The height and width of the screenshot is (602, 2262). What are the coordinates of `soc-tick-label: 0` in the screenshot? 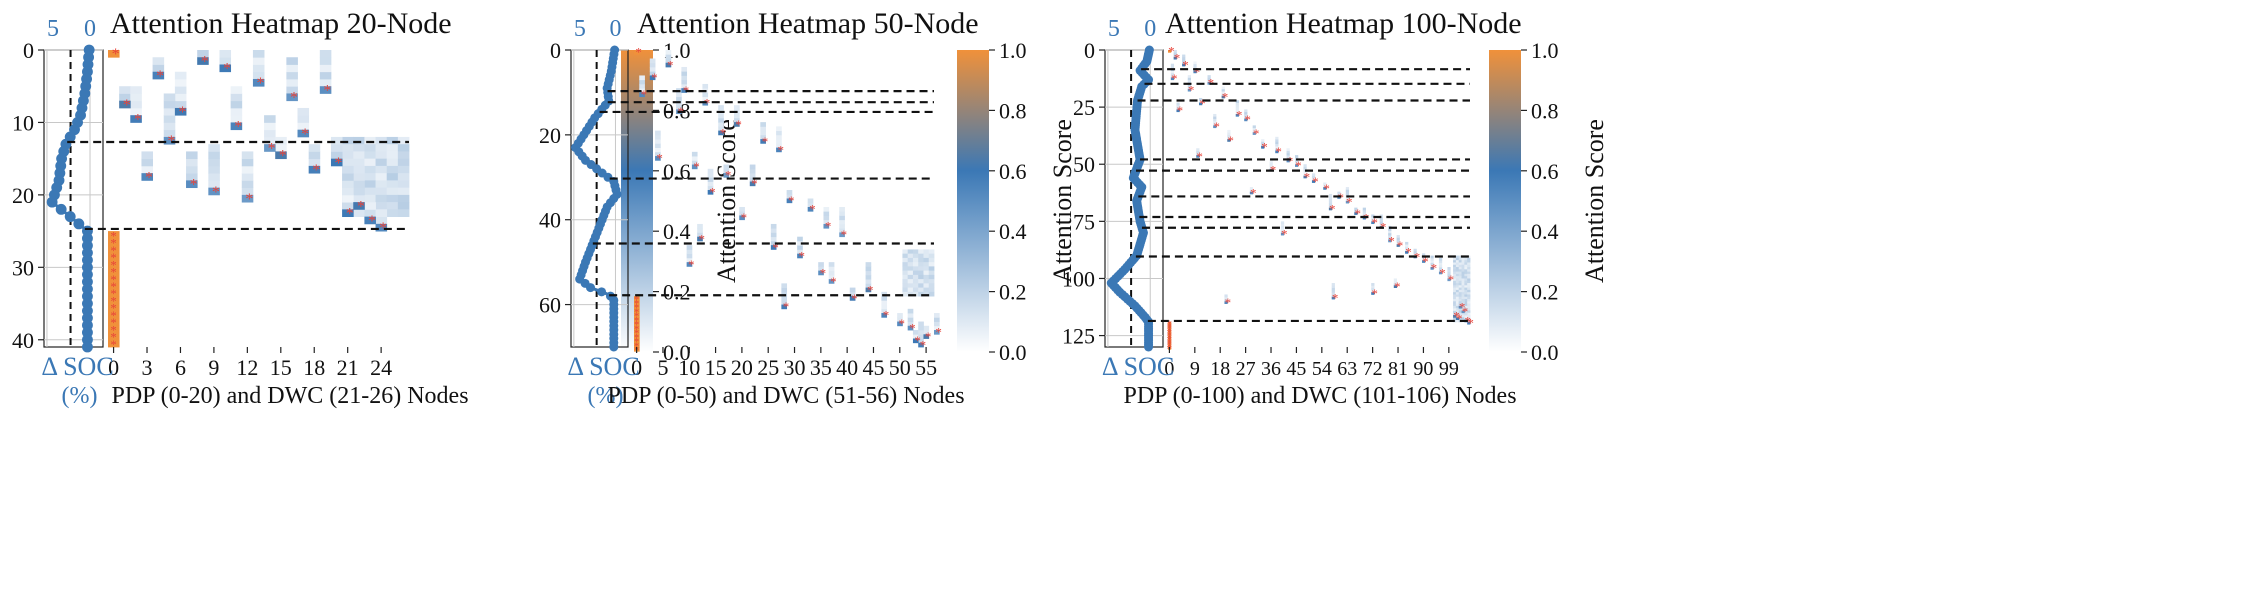 It's located at (90, 29).